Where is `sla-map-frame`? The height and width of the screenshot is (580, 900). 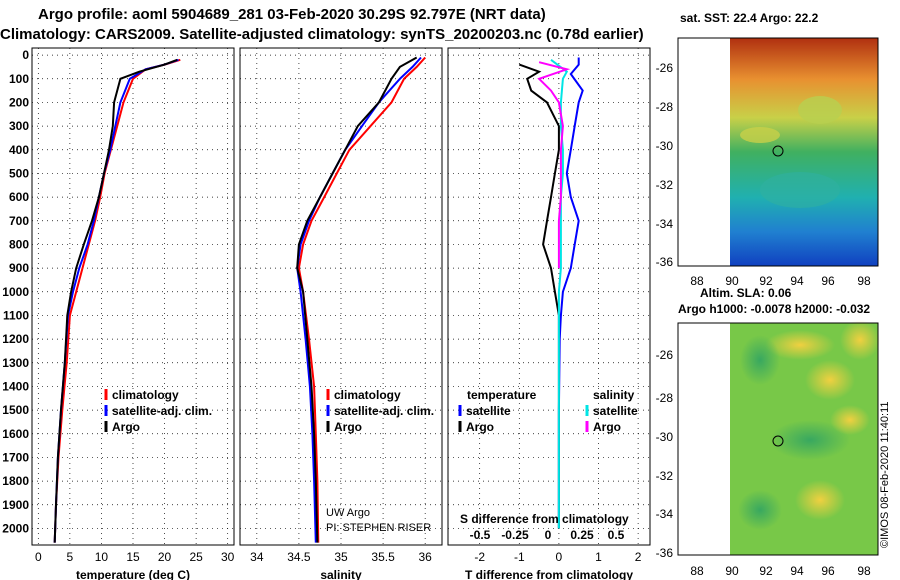
sla-map-frame is located at coordinates (778, 439).